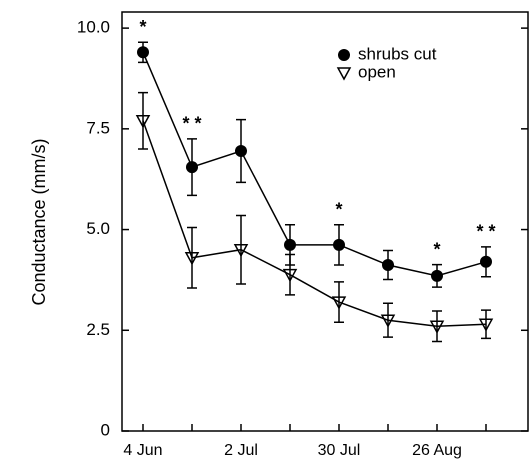 Image resolution: width=532 pixels, height=461 pixels. What do you see at coordinates (98, 329) in the screenshot?
I see `y-tick-label: 2.5` at bounding box center [98, 329].